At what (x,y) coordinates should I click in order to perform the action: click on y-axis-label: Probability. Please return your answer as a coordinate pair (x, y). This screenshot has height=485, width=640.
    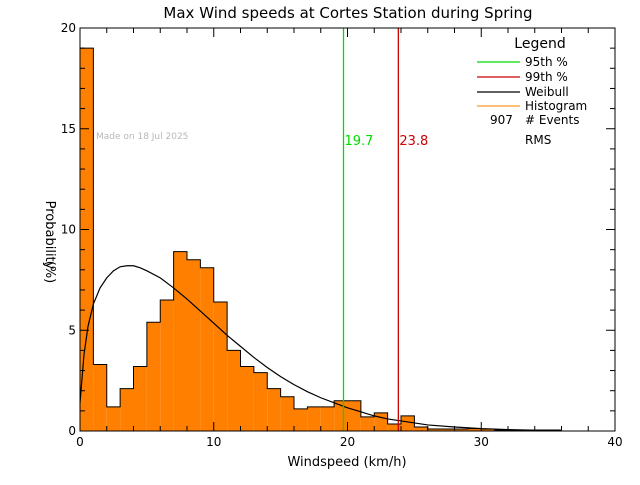
    Looking at the image, I should click on (49, 235).